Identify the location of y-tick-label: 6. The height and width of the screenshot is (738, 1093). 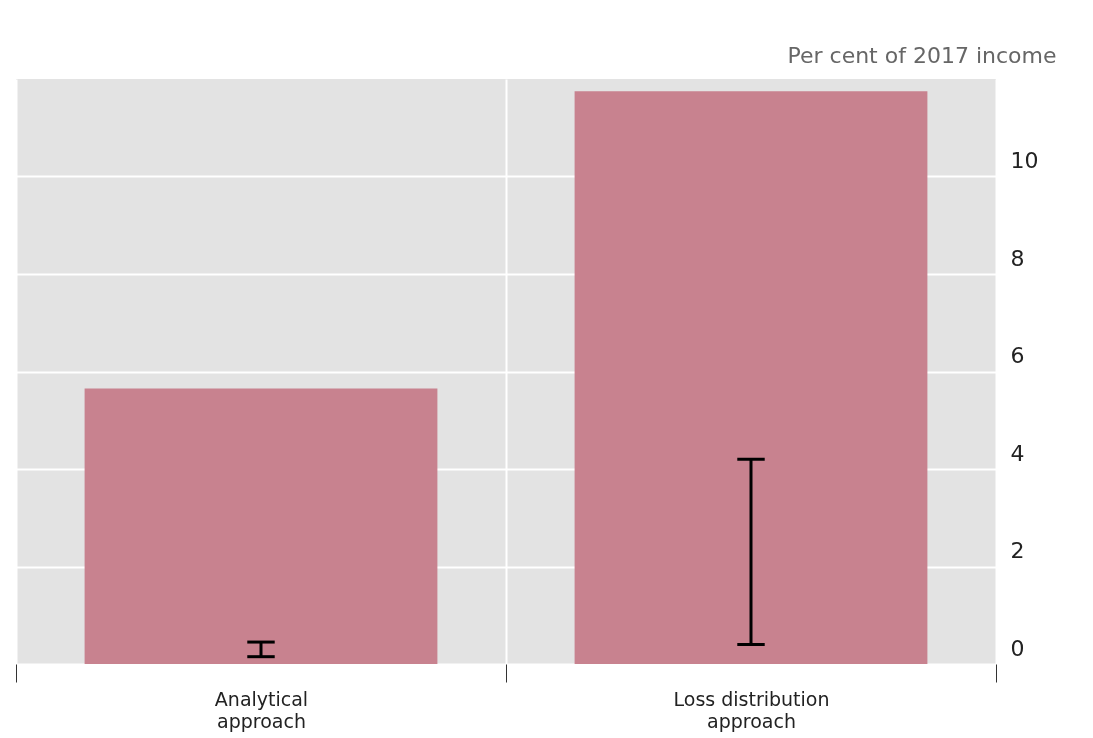
(1017, 355).